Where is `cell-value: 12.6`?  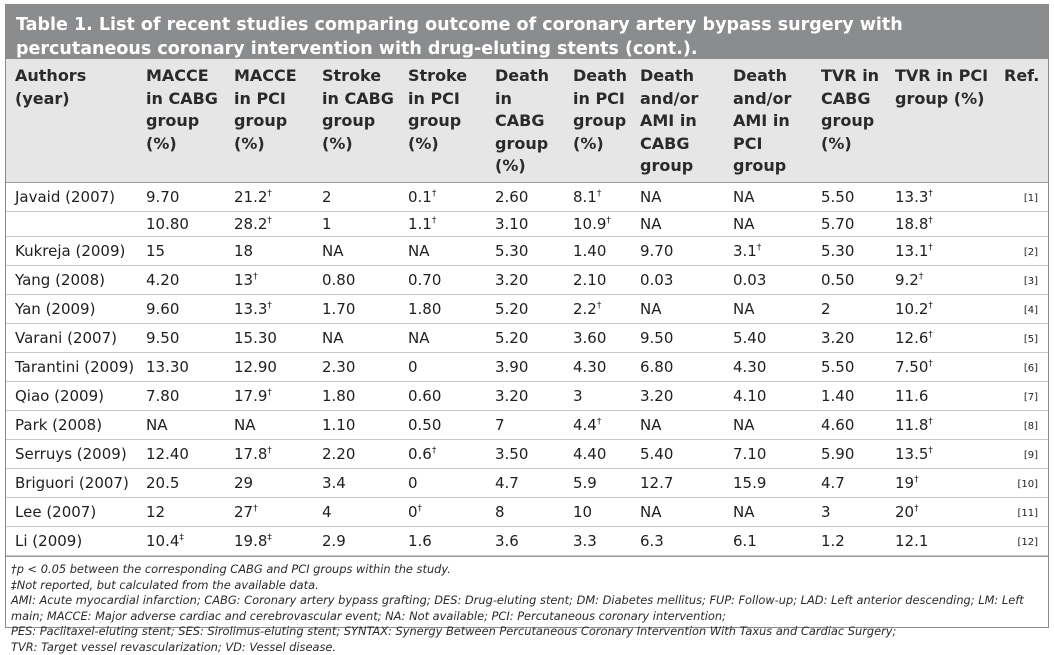 cell-value: 12.6 is located at coordinates (912, 338).